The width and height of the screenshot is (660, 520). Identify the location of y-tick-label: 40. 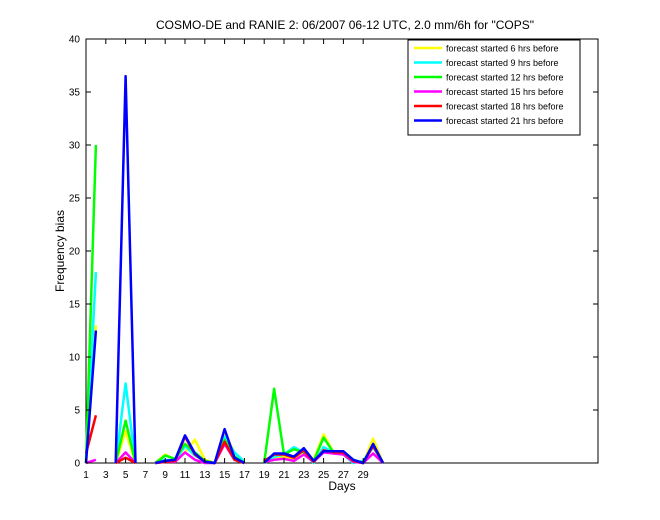
(75, 40).